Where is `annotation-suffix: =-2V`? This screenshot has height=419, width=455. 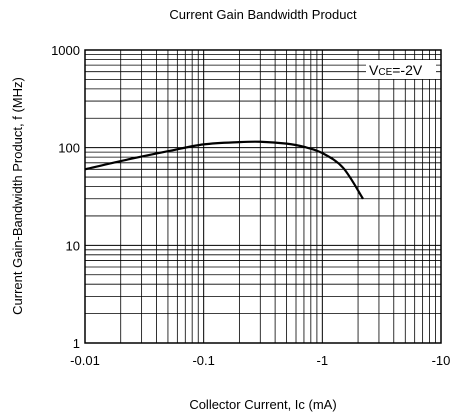 annotation-suffix: =-2V is located at coordinates (407, 70).